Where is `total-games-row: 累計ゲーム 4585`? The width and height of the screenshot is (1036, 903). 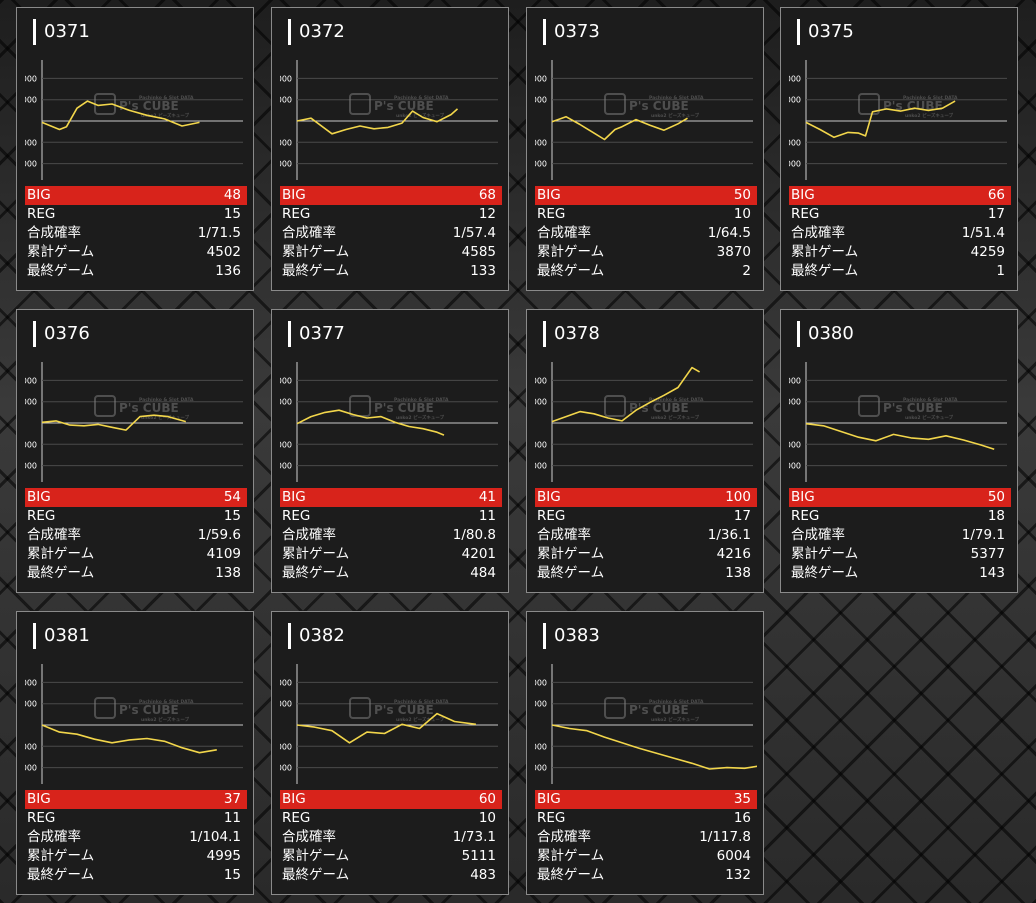
total-games-row: 累計ゲーム 4585 is located at coordinates (391, 252).